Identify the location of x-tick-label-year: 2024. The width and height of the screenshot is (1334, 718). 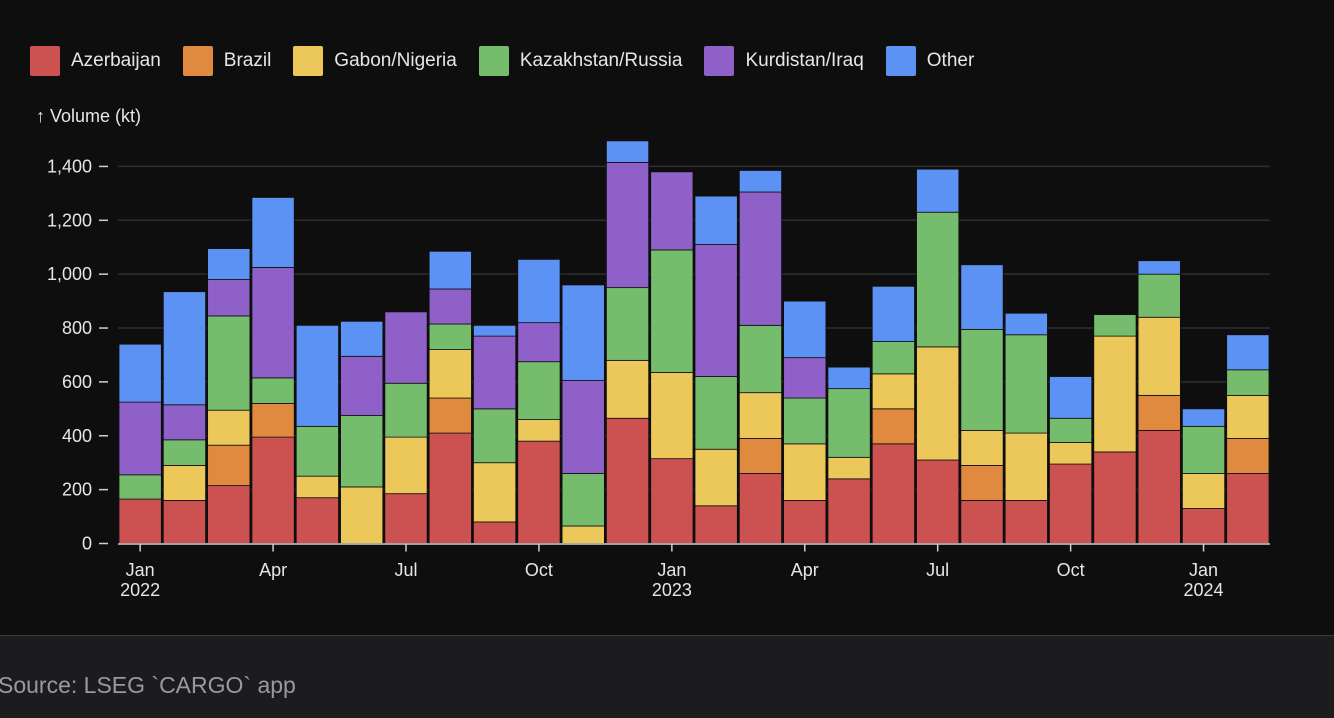
(1204, 590).